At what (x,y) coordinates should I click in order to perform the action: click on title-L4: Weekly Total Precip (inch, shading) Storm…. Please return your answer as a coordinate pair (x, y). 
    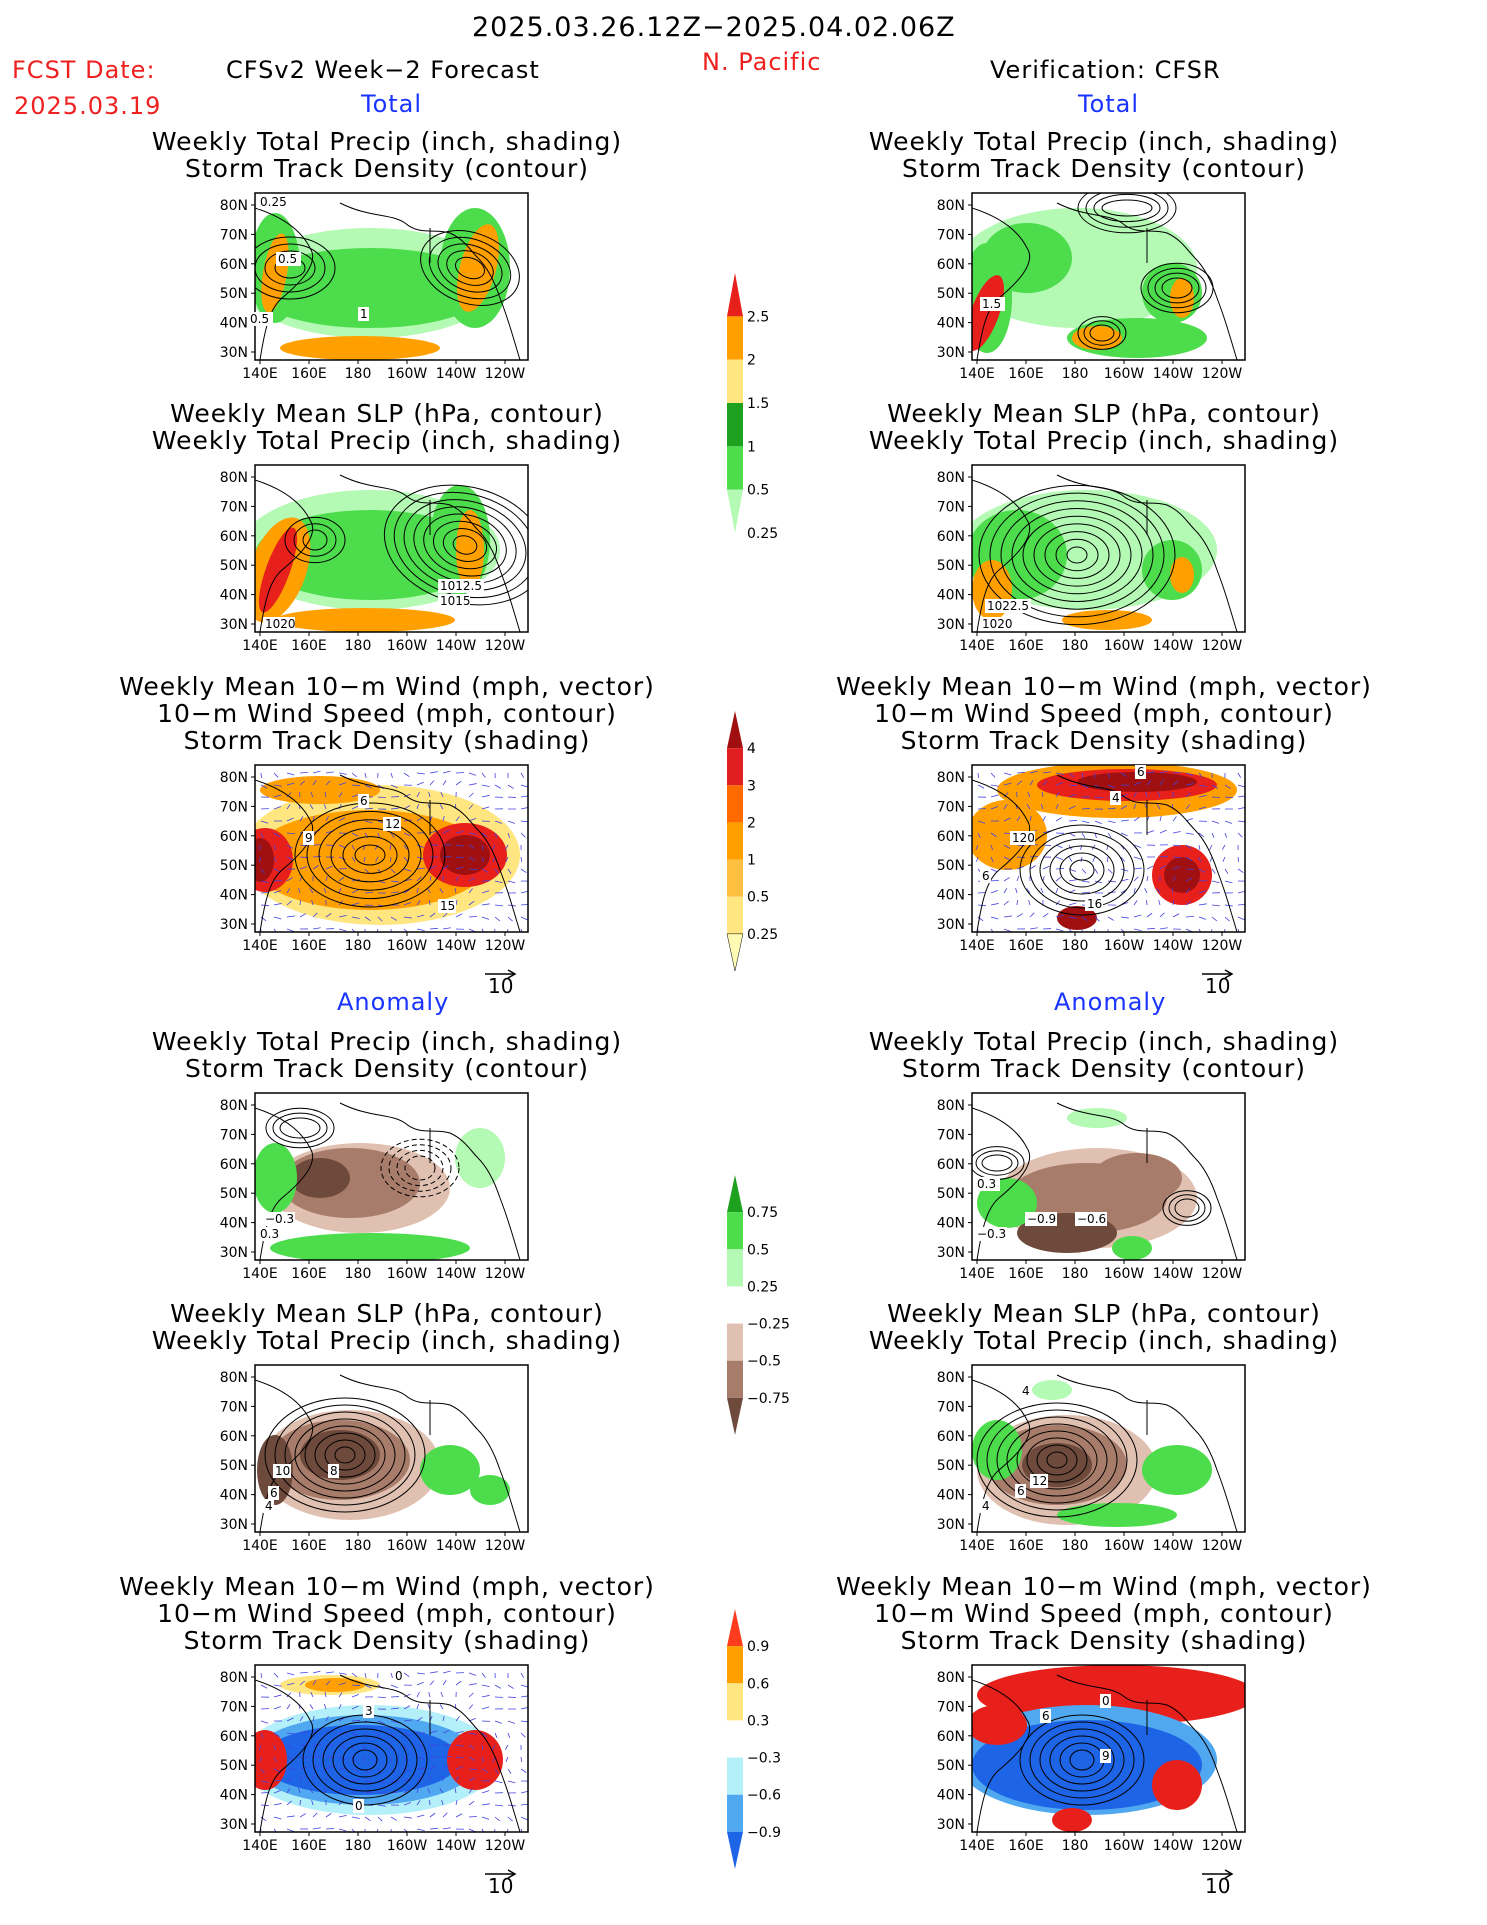
    Looking at the image, I should click on (387, 1055).